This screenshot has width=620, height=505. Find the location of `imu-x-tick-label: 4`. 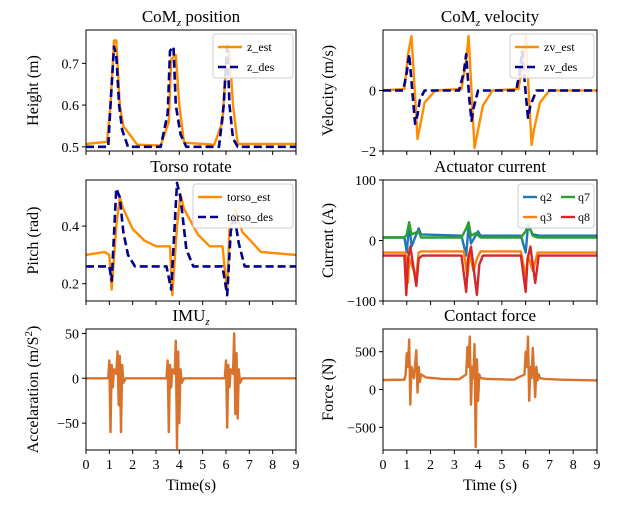

imu-x-tick-label: 4 is located at coordinates (179, 465).